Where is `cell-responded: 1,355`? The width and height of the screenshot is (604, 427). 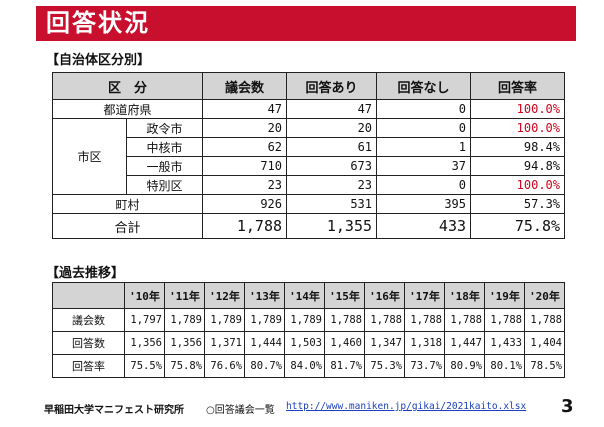 cell-responded: 1,355 is located at coordinates (332, 226).